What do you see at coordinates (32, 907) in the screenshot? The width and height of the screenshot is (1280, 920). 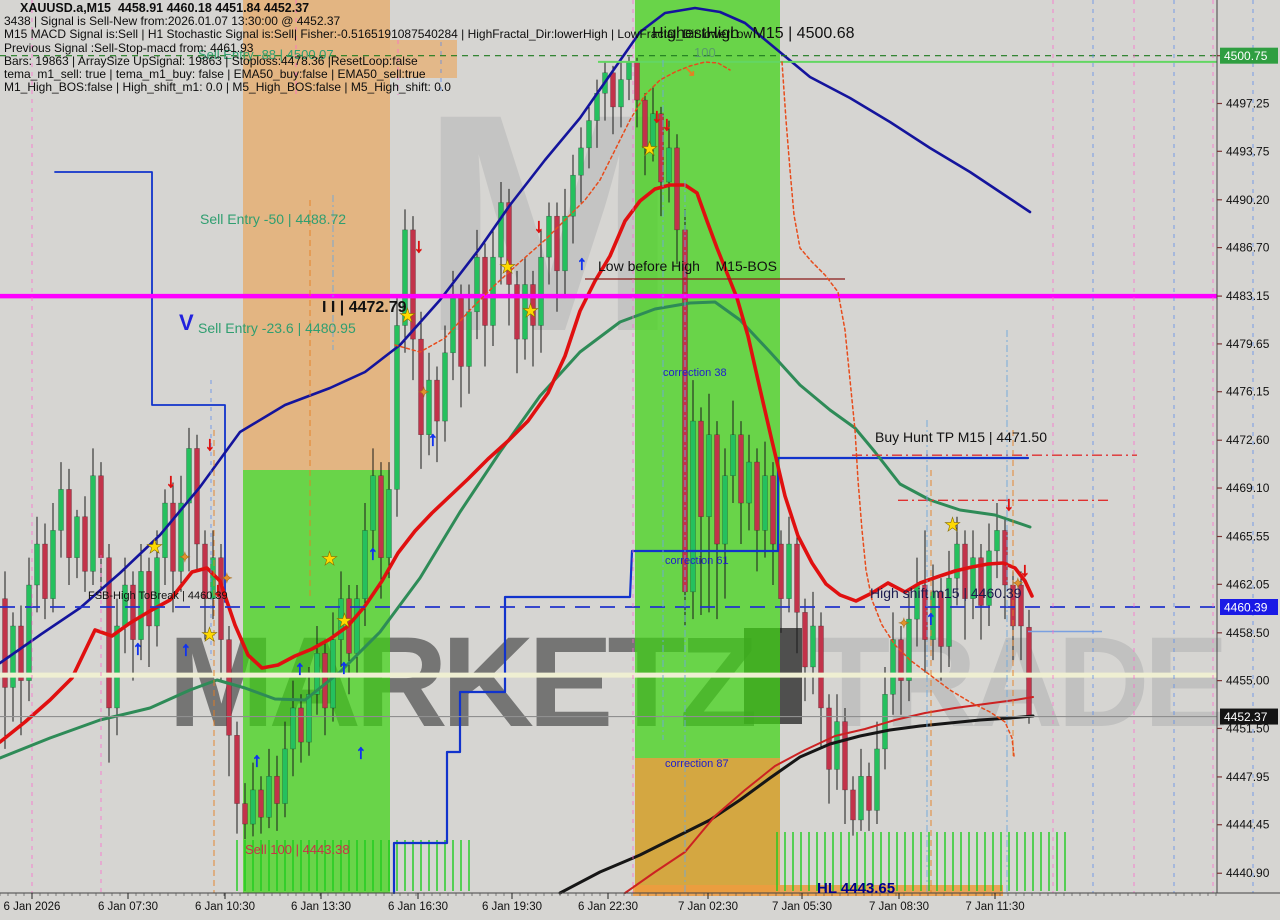 I see `time-tick-label: 6 Jan 2026` at bounding box center [32, 907].